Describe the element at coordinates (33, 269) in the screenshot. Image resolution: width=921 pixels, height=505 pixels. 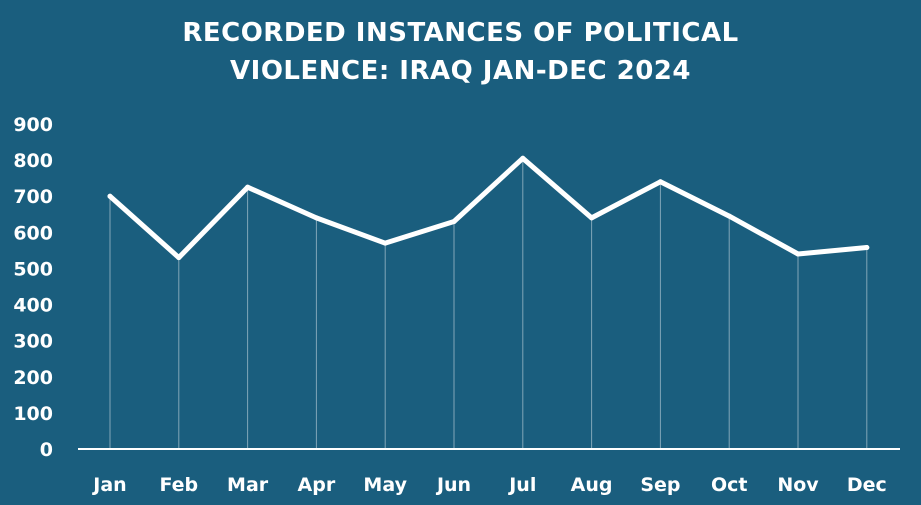
I see `y-tick-label: 500` at that location.